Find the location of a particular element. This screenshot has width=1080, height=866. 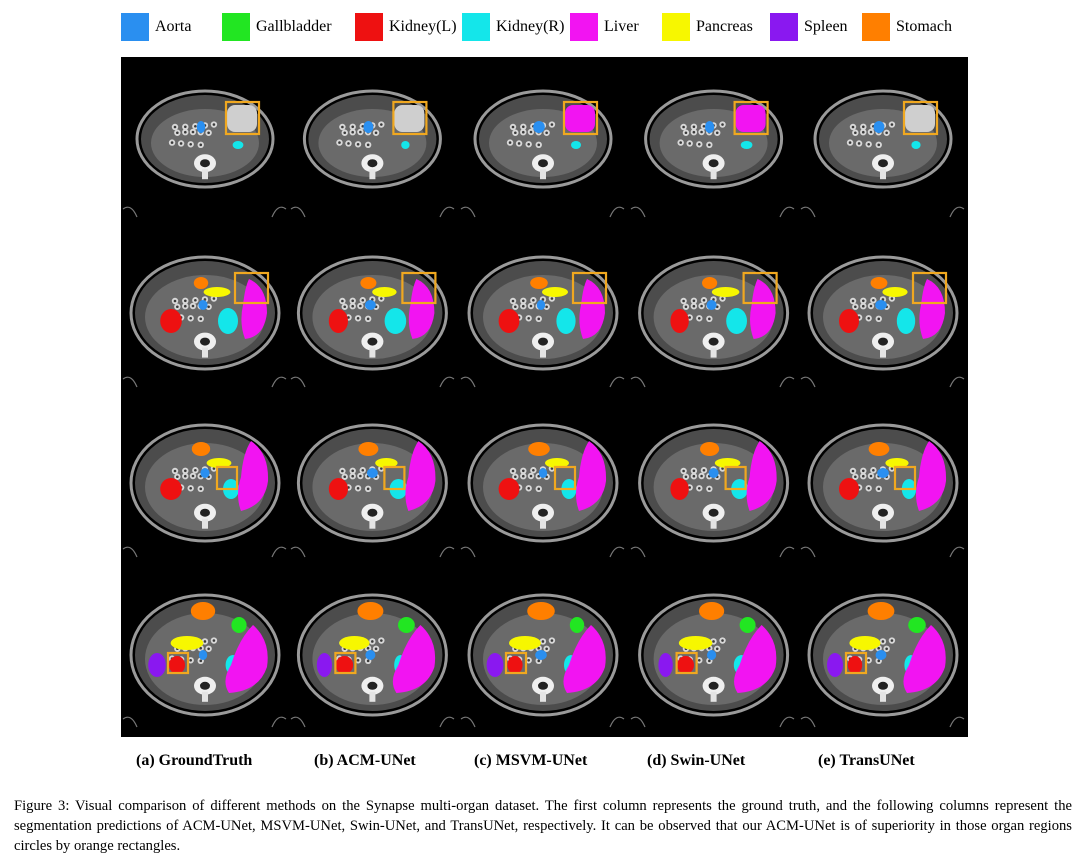

legend-item-pancreas: Pancreas is located at coordinates (707, 27).